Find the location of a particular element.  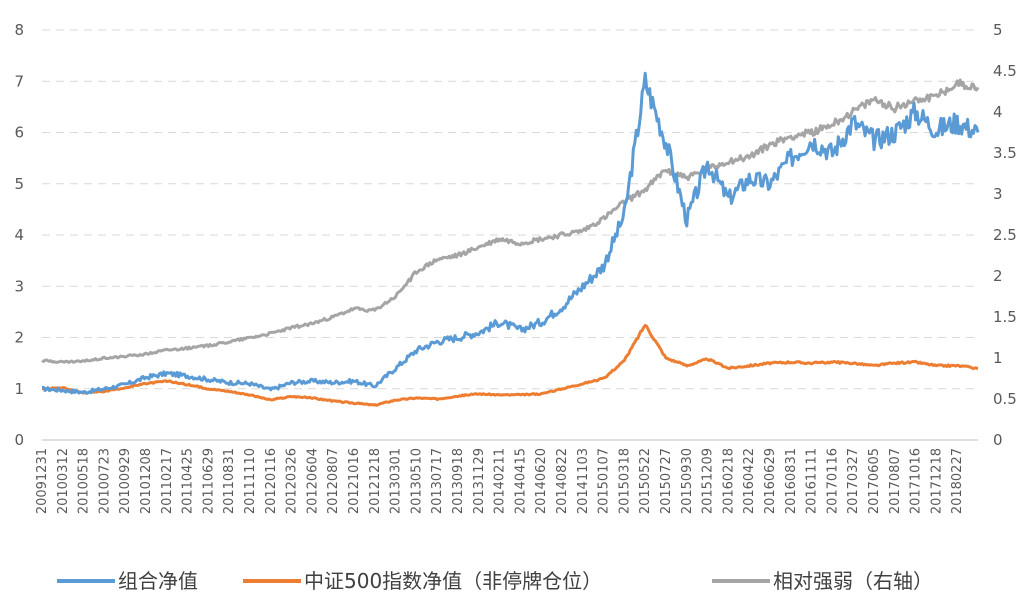

x-axis-tick-label: 20130717 is located at coordinates (437, 481).